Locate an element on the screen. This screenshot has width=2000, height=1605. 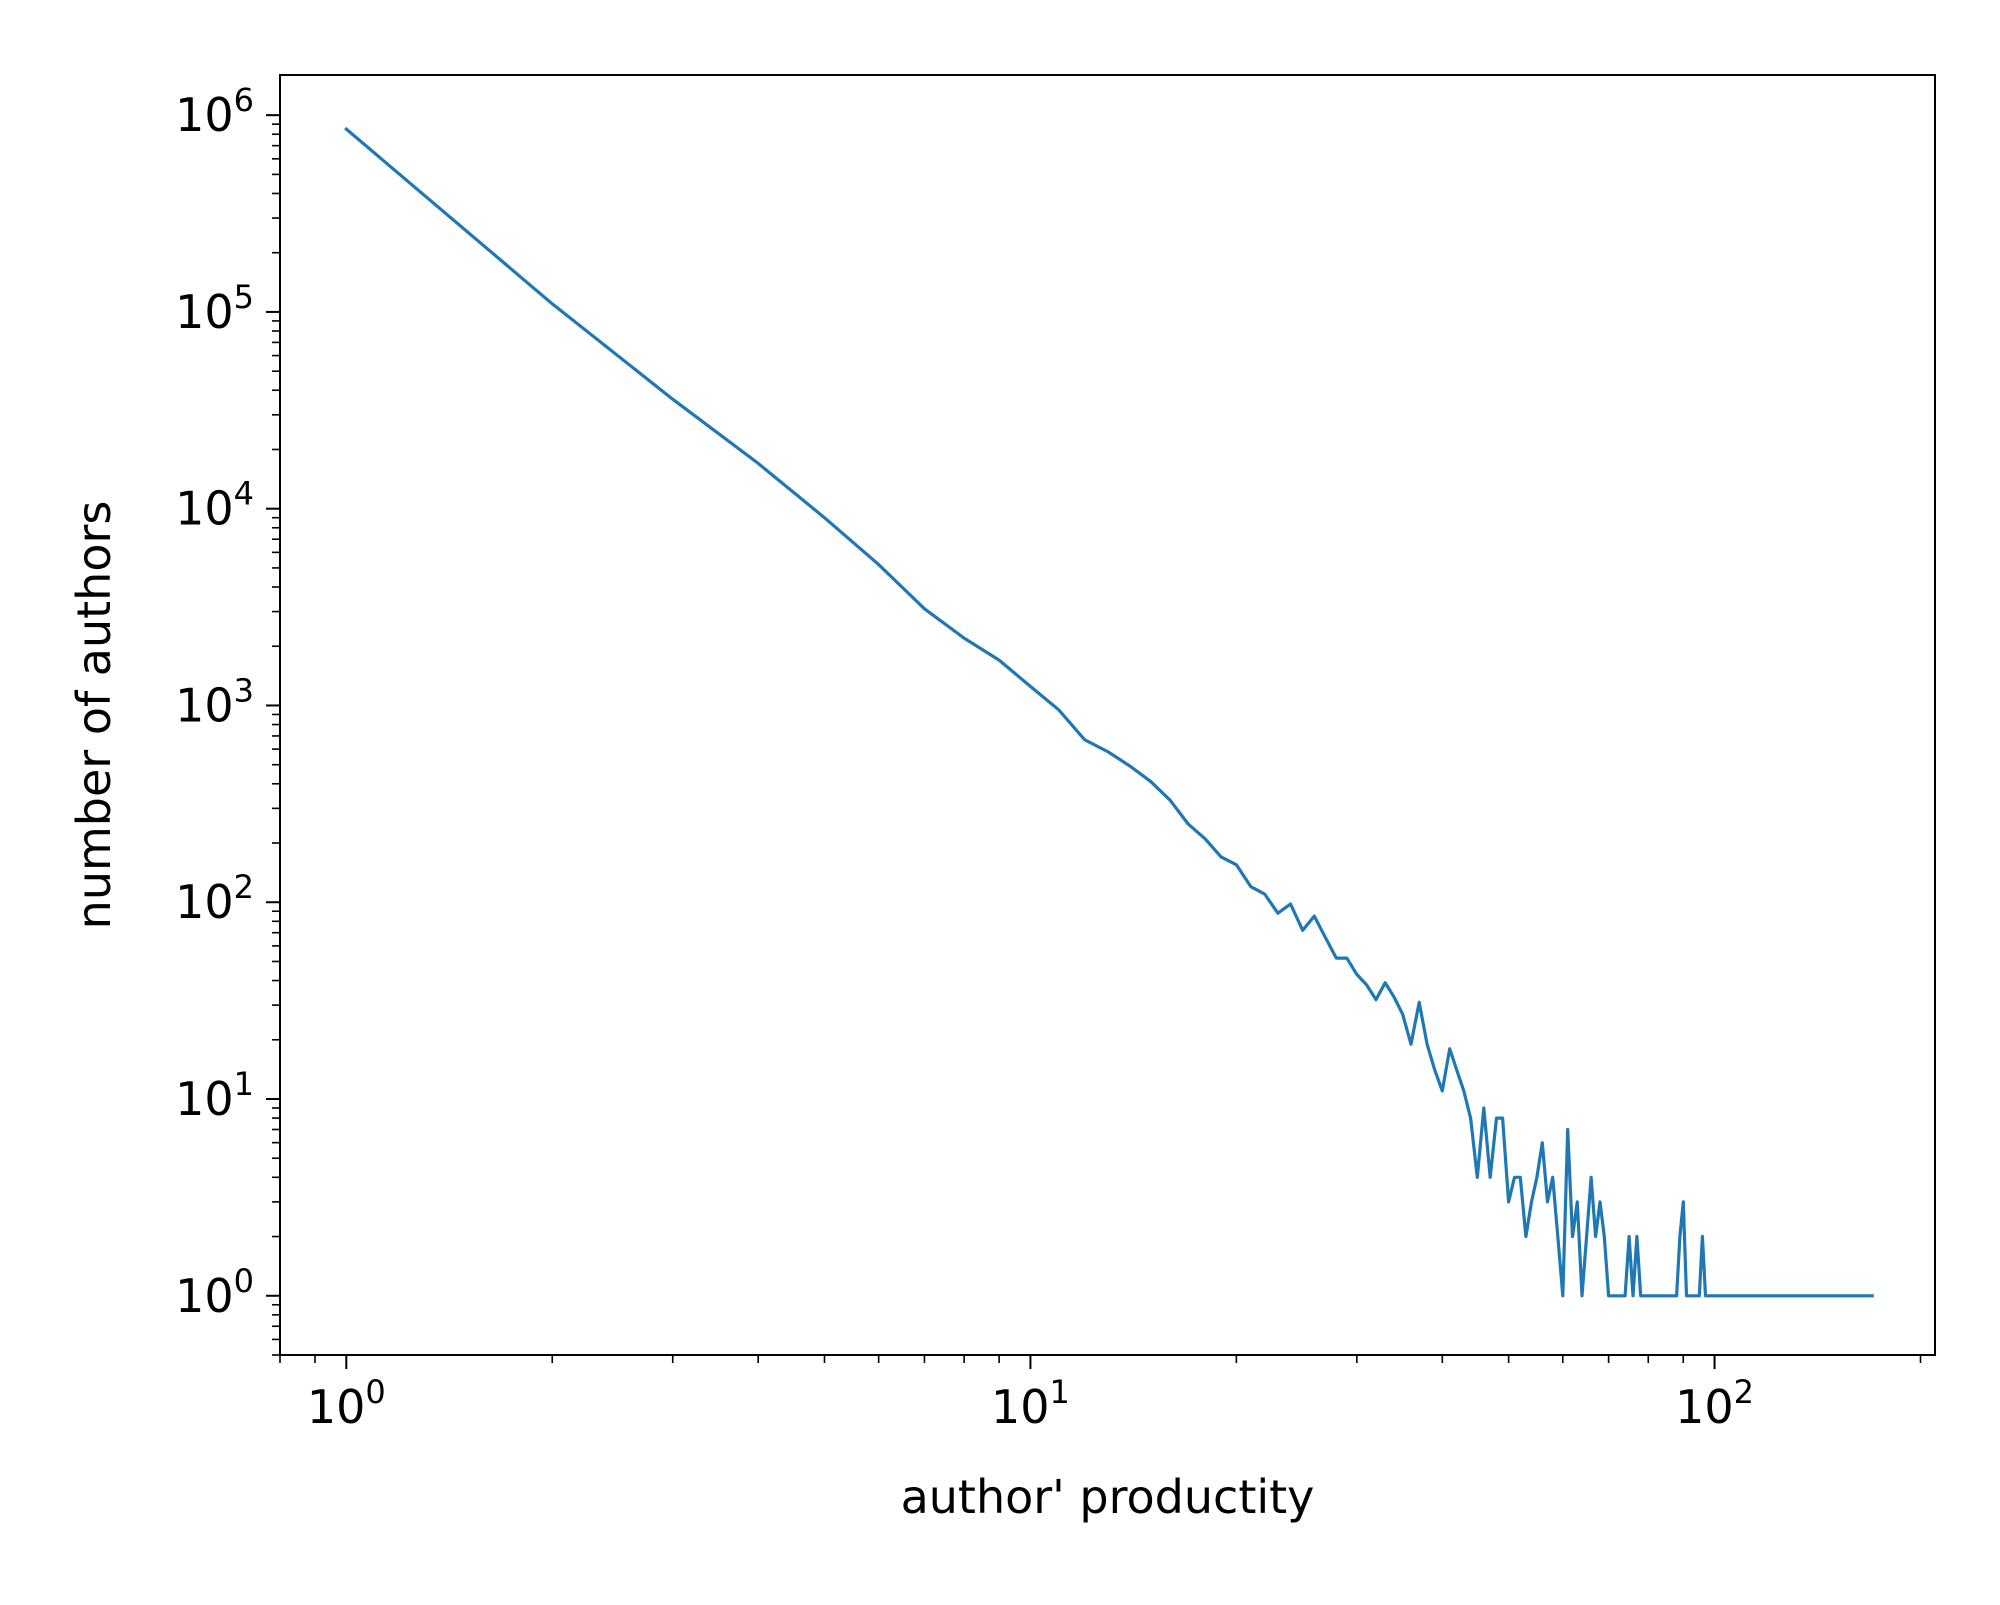
y-tick-label: 10⁰ is located at coordinates (214, 1292).